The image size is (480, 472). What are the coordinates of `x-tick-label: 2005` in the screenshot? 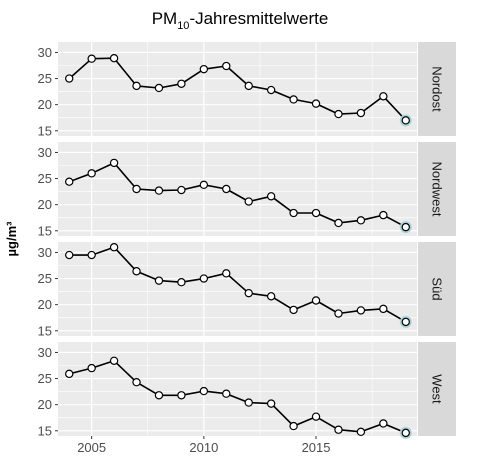 It's located at (91, 447).